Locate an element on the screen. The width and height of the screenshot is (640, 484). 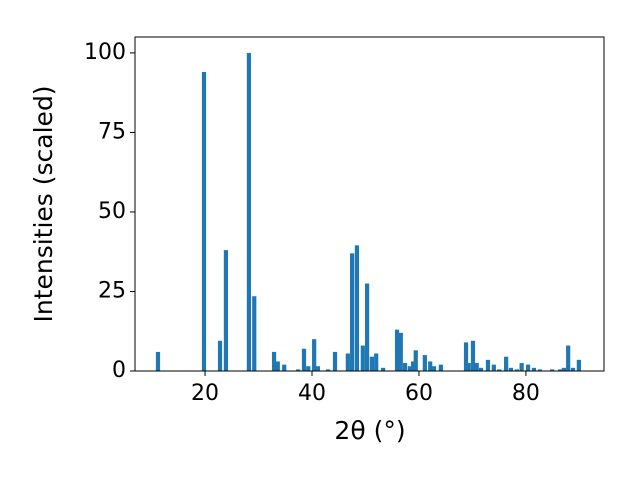
x-axis-label: 2θ (°) is located at coordinates (369, 430).